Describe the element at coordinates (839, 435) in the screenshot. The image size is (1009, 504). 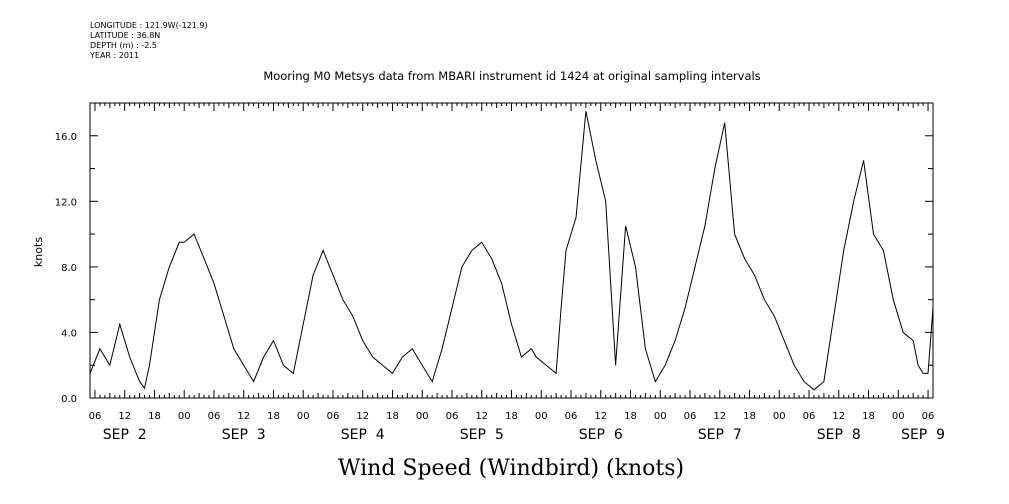
I see `x-date-label: SEP 8` at that location.